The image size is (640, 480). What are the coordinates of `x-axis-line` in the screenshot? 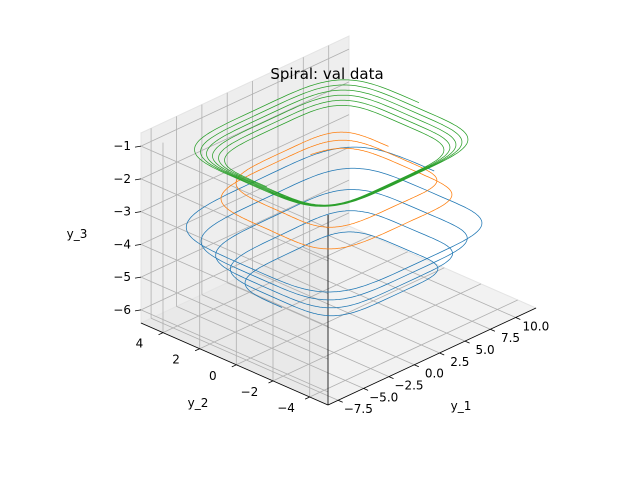 It's located at (432, 356).